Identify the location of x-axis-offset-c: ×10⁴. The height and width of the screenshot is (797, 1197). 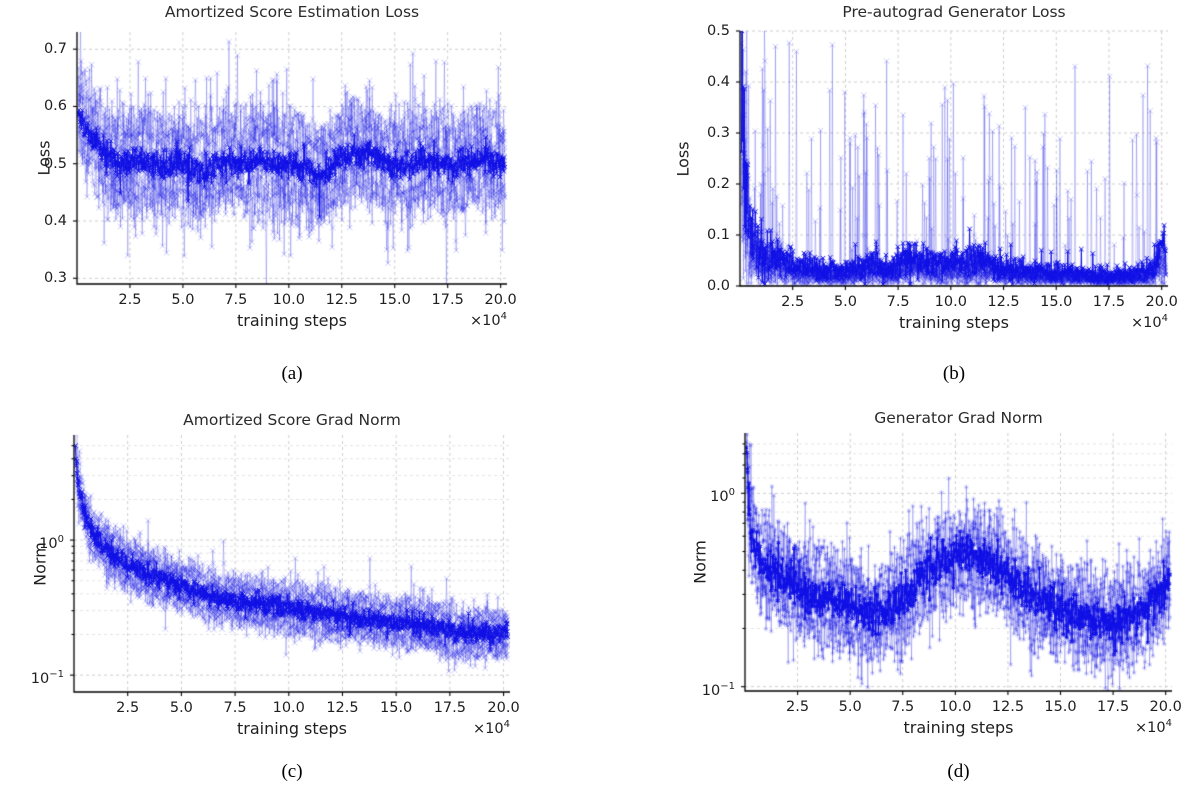
(491, 728).